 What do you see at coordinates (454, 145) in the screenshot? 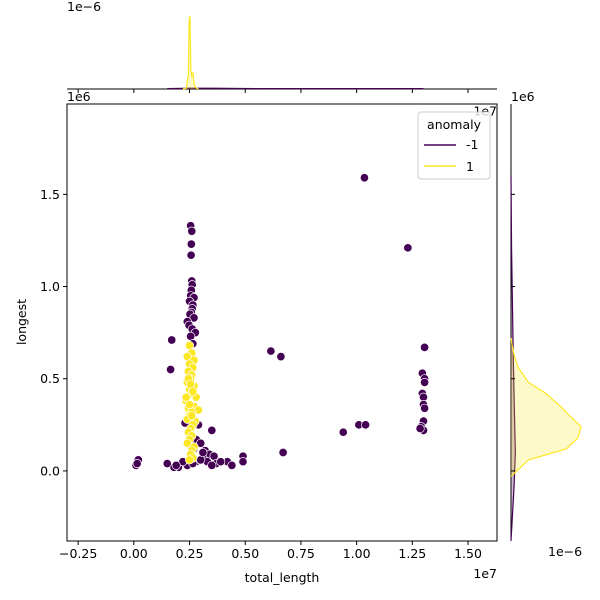
I see `legend: anomaly -1 1` at bounding box center [454, 145].